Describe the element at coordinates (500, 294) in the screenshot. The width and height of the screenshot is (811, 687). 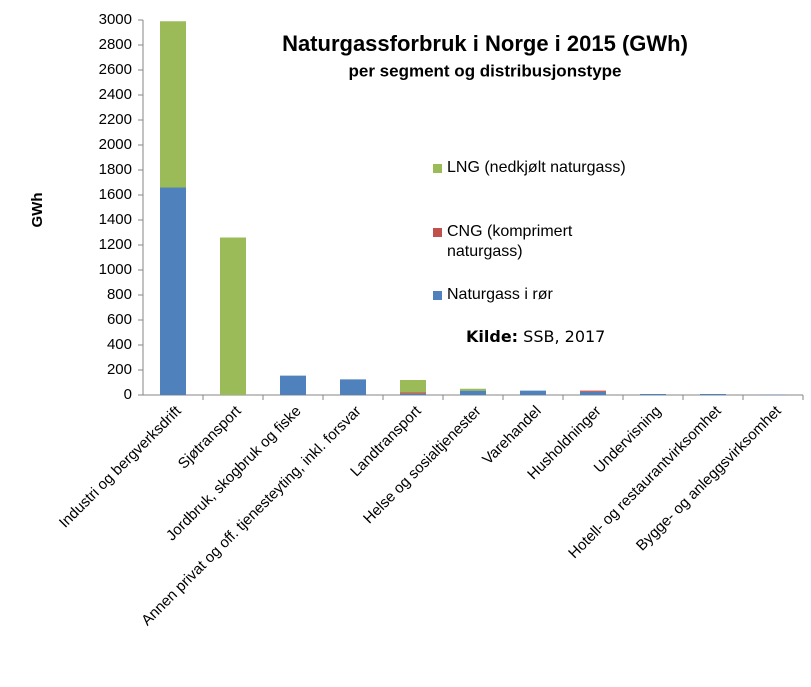
I see `legend-label: Naturgass i rør` at that location.